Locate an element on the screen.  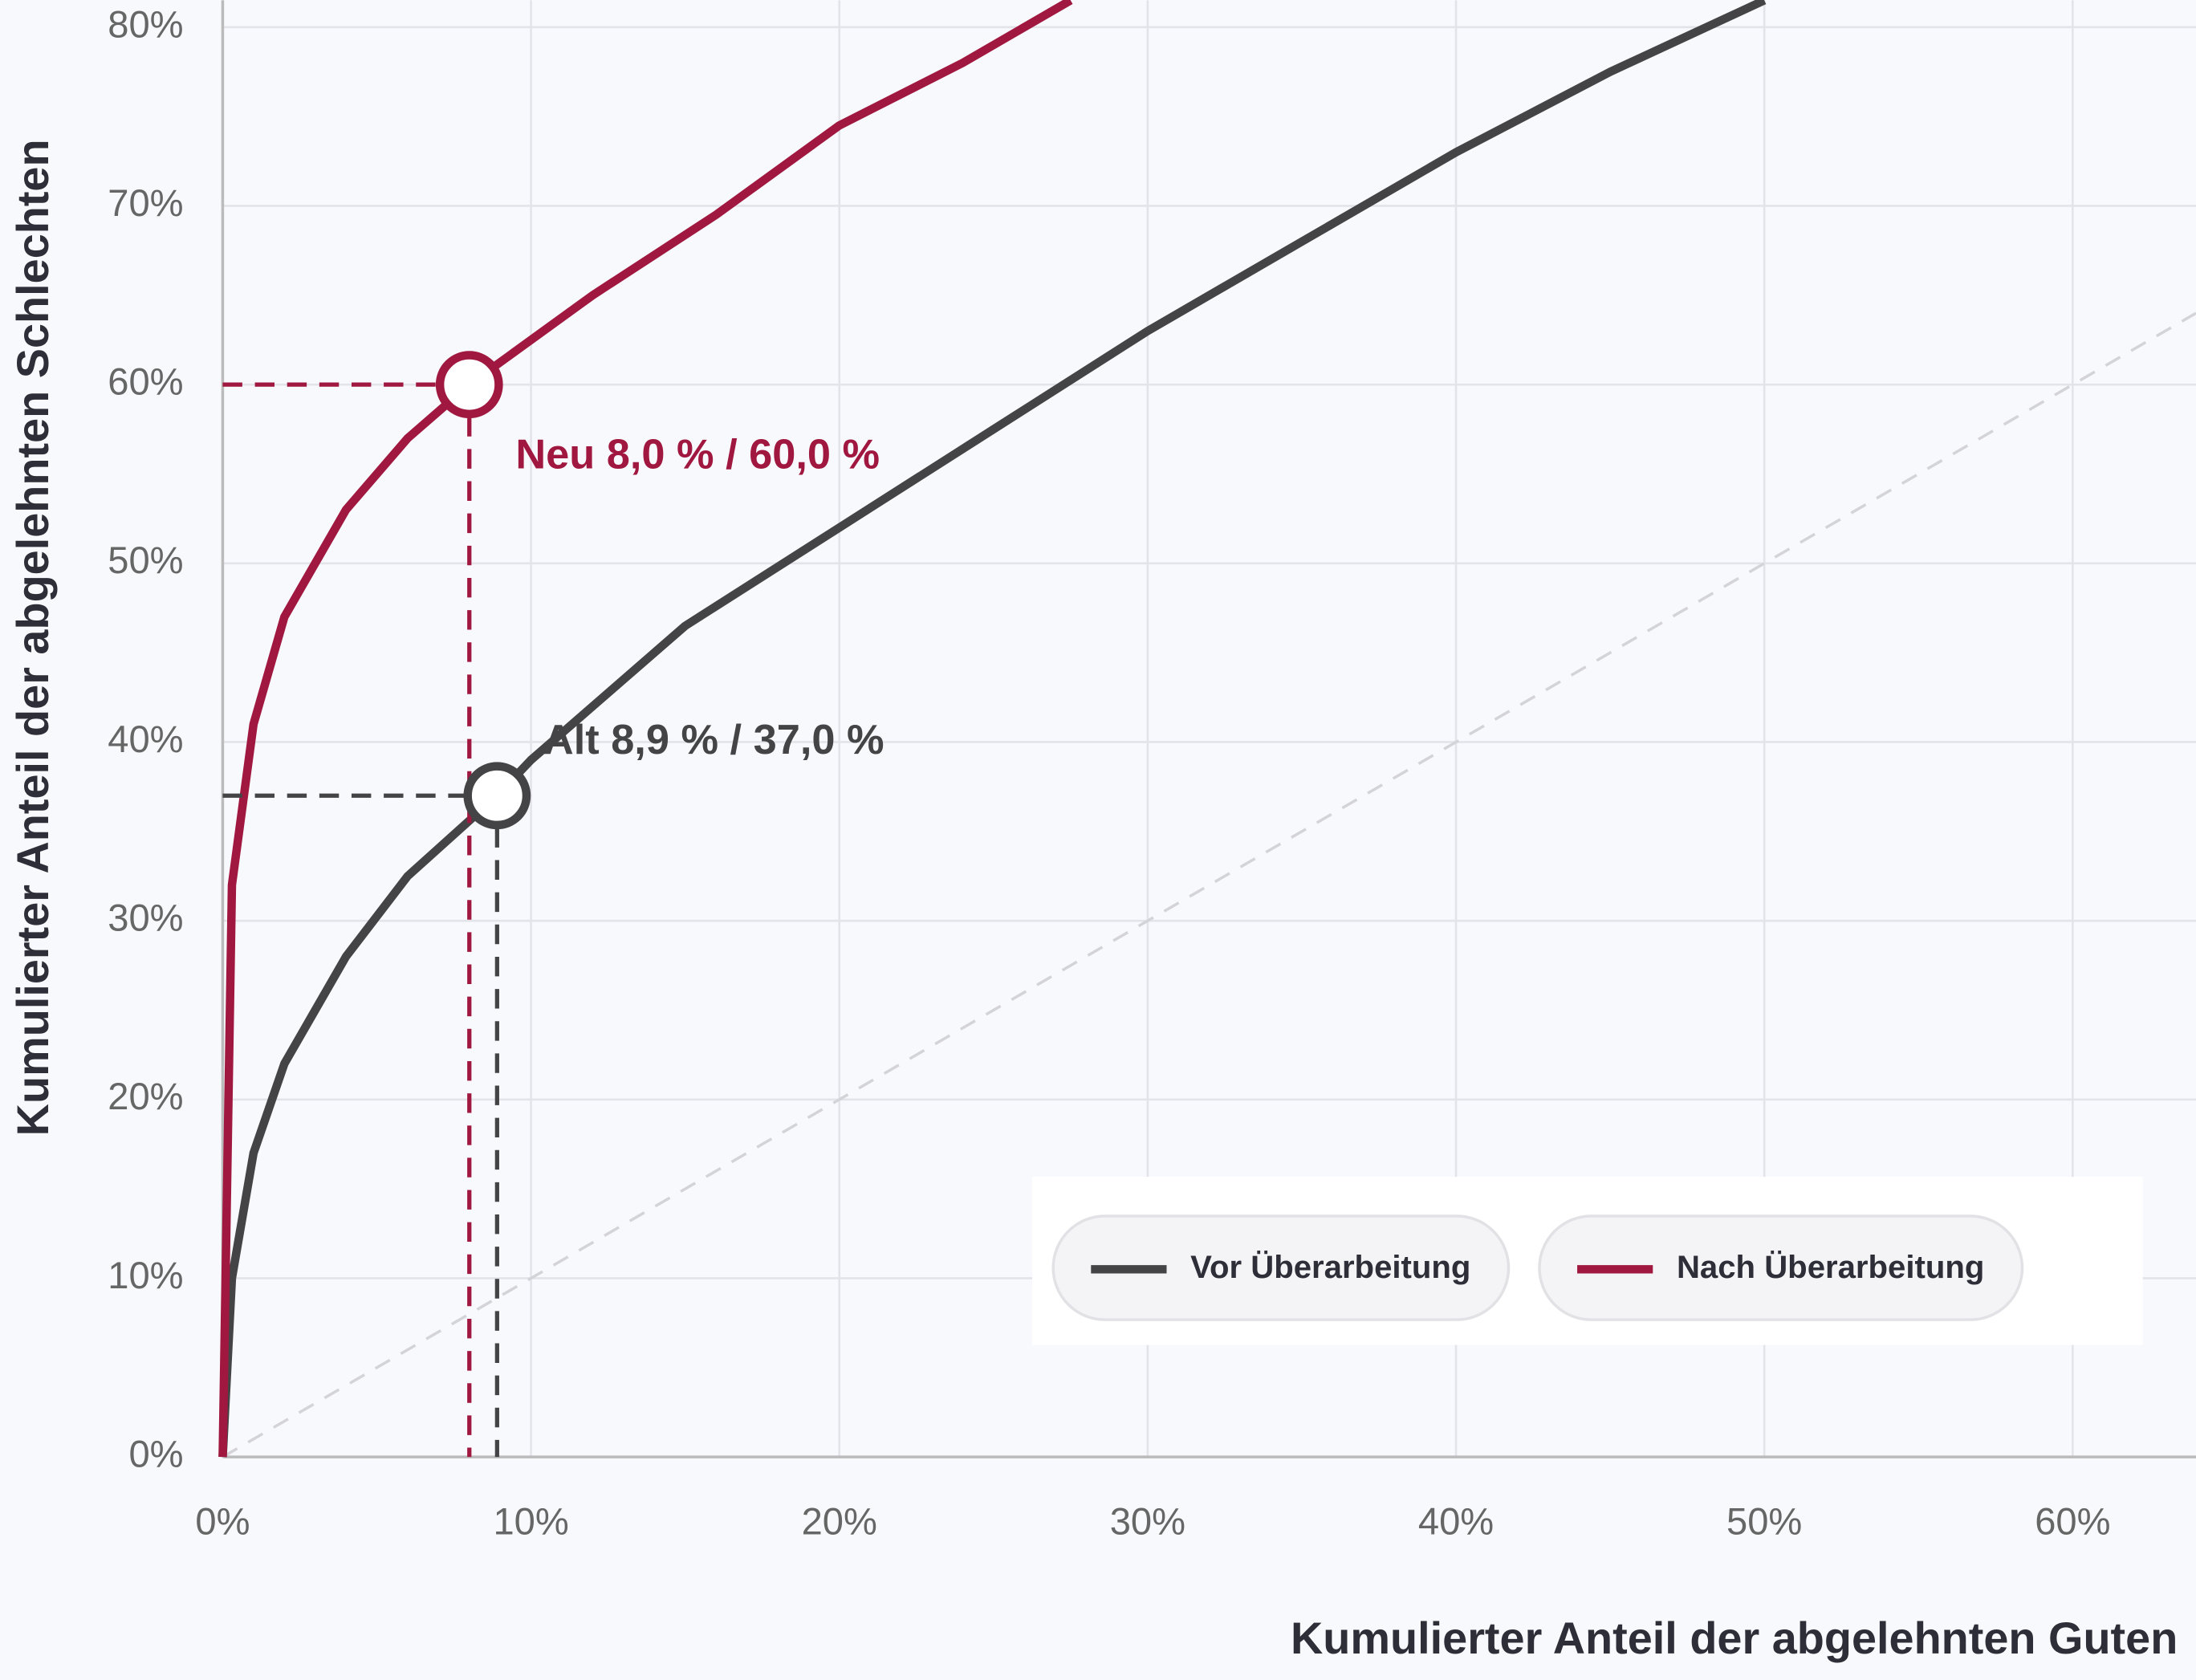
x-tick-label: 30% is located at coordinates (1147, 1521).